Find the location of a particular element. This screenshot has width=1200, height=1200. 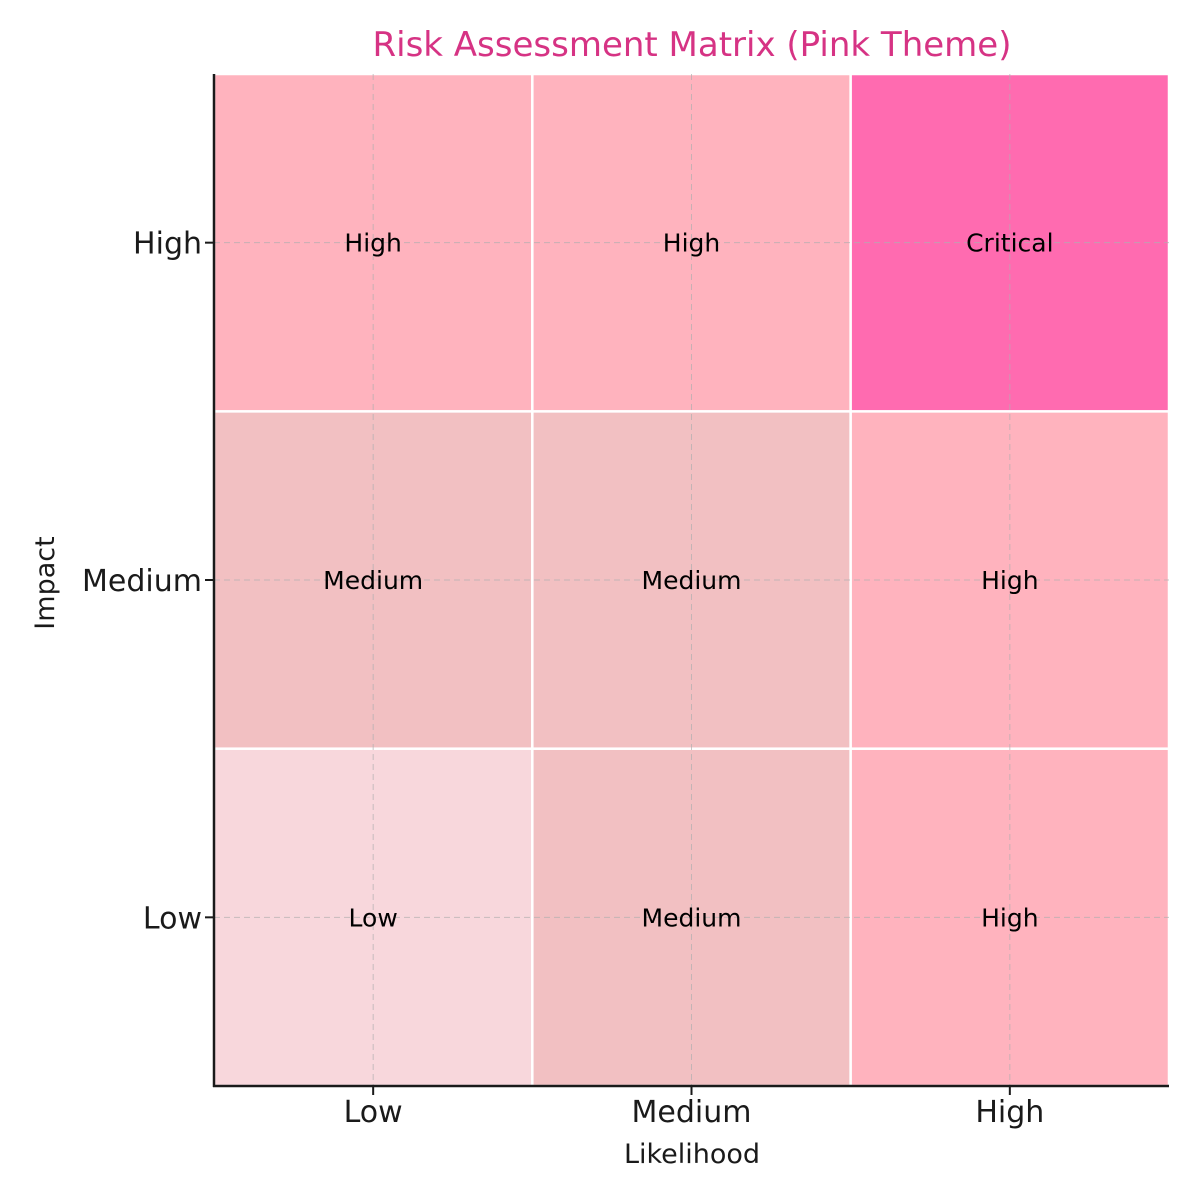

x-tick-label: Medium is located at coordinates (692, 1112).